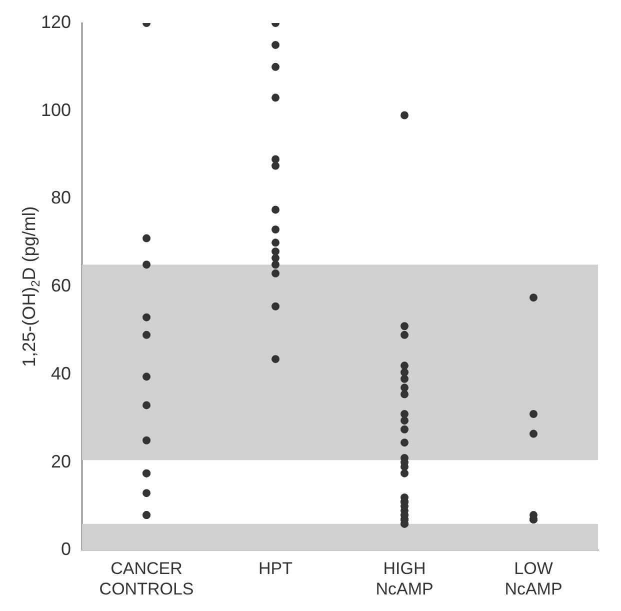  What do you see at coordinates (56, 110) in the screenshot?
I see `y-tick-label: 100` at bounding box center [56, 110].